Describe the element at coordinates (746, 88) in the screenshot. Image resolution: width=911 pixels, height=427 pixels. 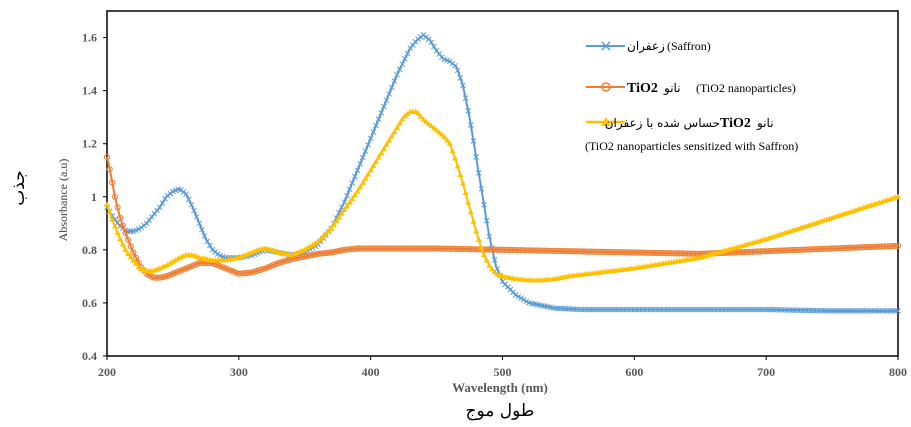
I see `legend-label-tio2: (TiO2 nanoparticles)` at that location.